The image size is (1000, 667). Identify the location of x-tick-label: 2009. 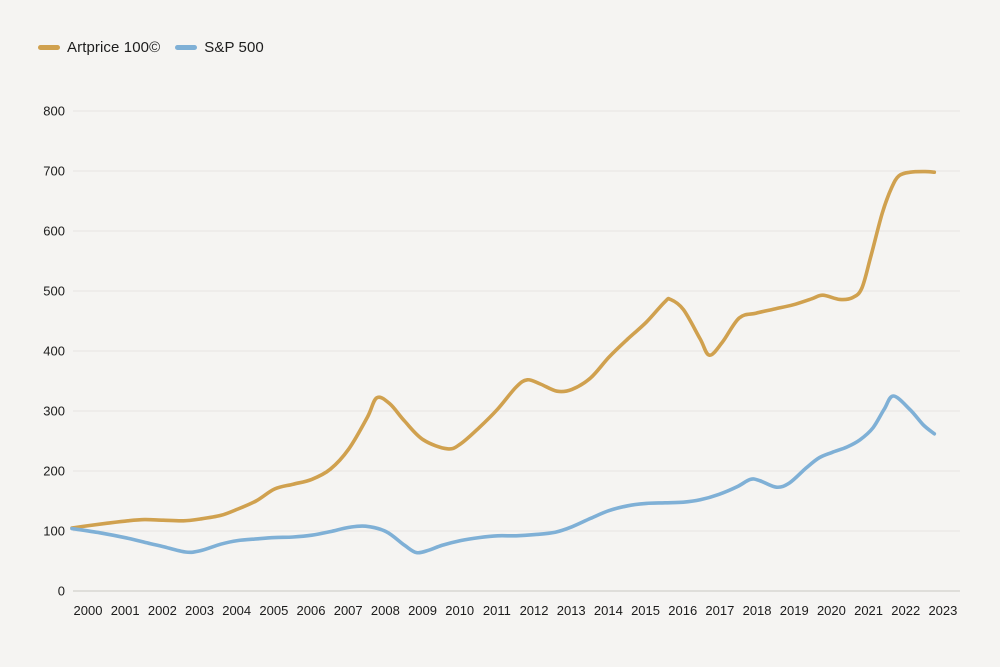
(422, 610).